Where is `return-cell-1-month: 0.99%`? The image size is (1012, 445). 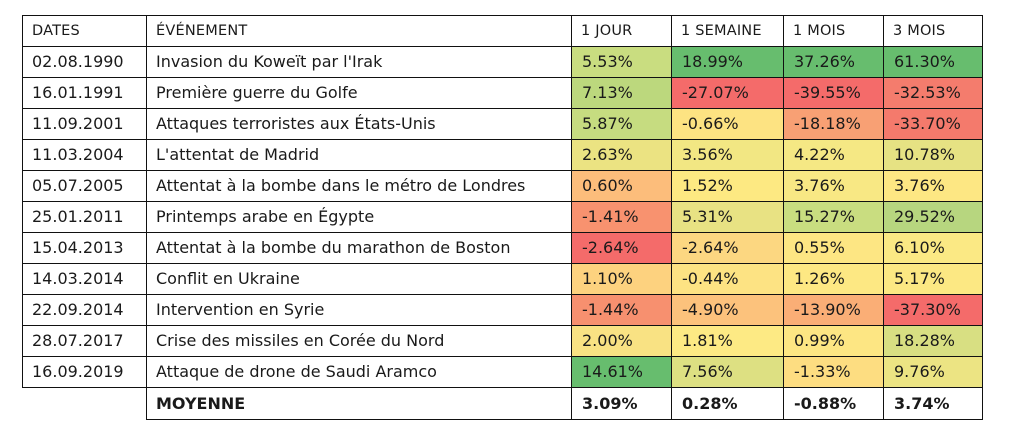
return-cell-1-month: 0.99% is located at coordinates (833, 341).